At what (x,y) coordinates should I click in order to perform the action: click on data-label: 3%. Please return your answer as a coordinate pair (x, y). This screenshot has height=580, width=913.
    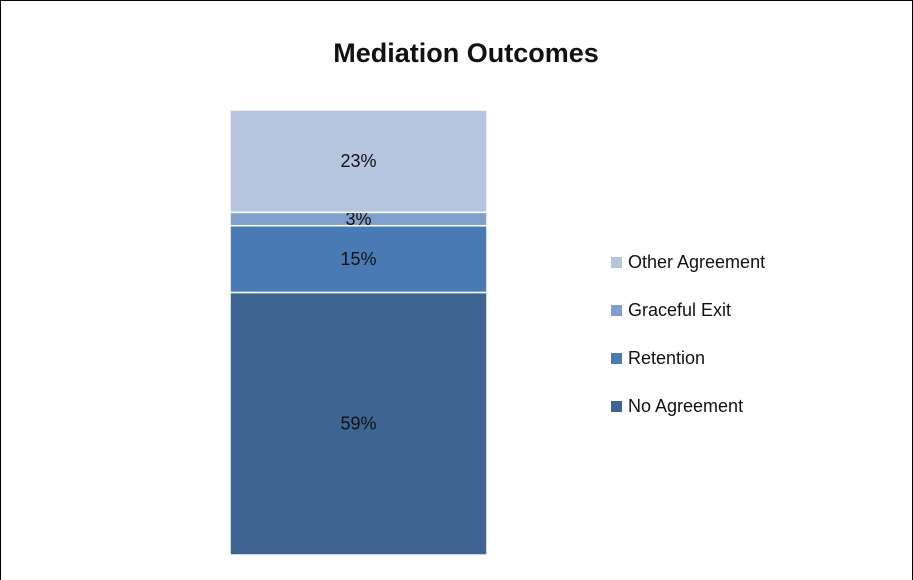
    Looking at the image, I should click on (358, 219).